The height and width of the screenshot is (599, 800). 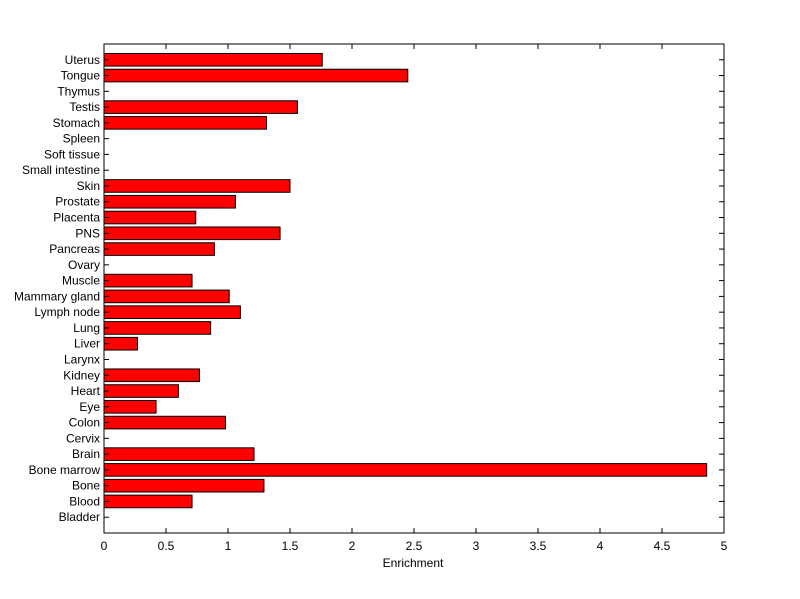 I want to click on y-tick-label: Lymph node, so click(x=67, y=312).